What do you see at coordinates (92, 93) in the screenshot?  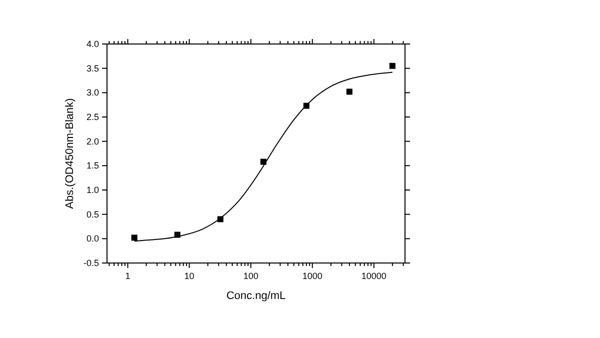 I see `y-tick-label: 3.0` at bounding box center [92, 93].